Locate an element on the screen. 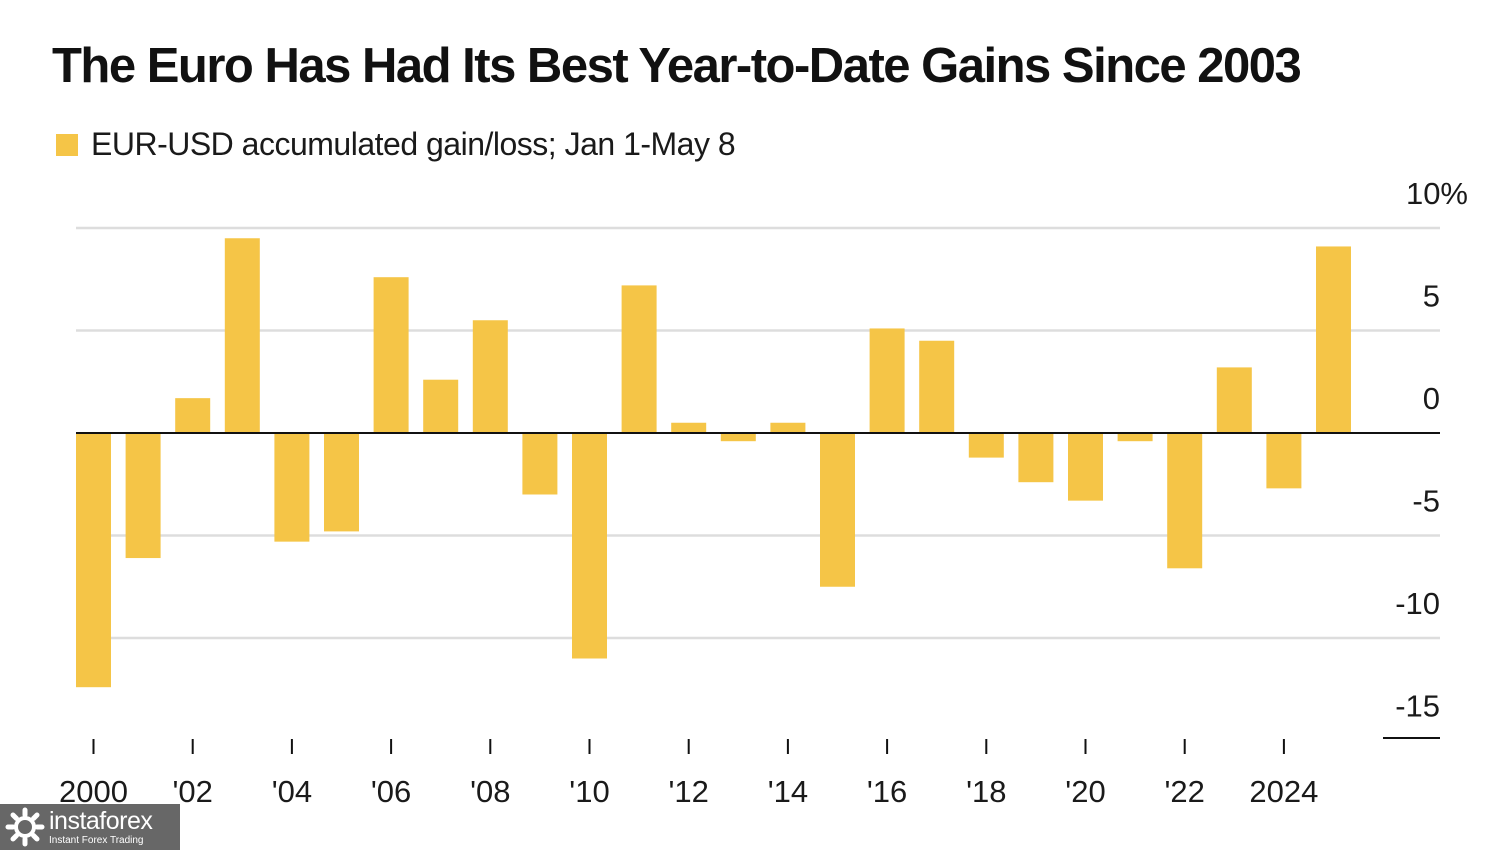 The width and height of the screenshot is (1500, 850). x-tick-label: '08 is located at coordinates (490, 791).